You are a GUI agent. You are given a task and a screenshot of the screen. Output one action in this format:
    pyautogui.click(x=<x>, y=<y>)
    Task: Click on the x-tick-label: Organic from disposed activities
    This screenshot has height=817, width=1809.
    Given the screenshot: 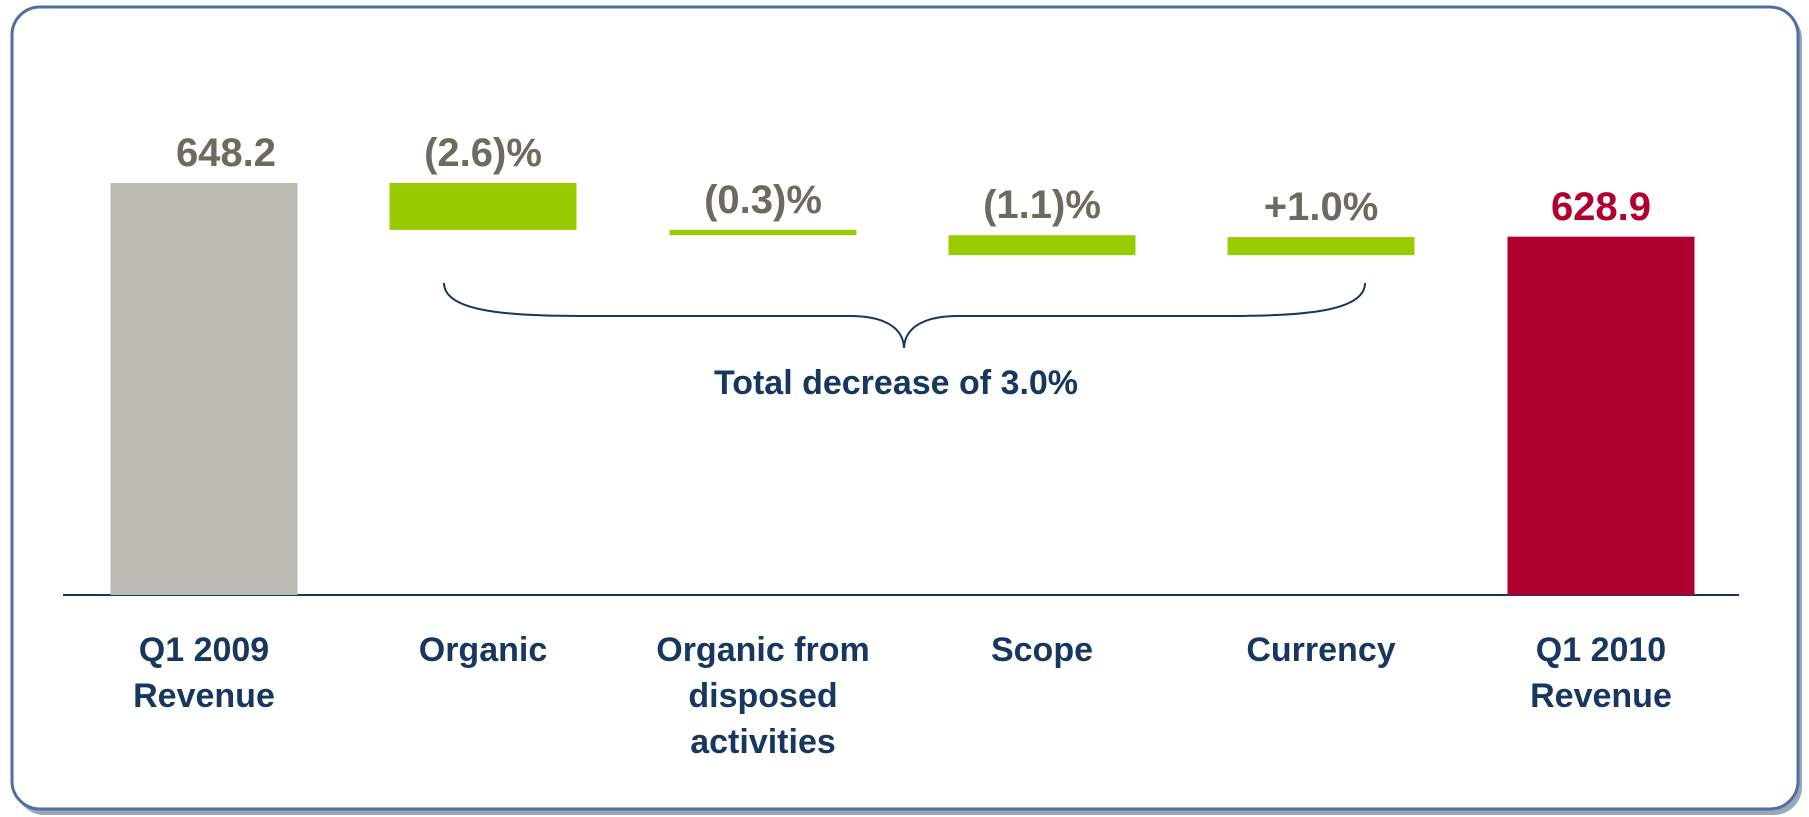 What is the action you would take?
    pyautogui.click(x=763, y=696)
    